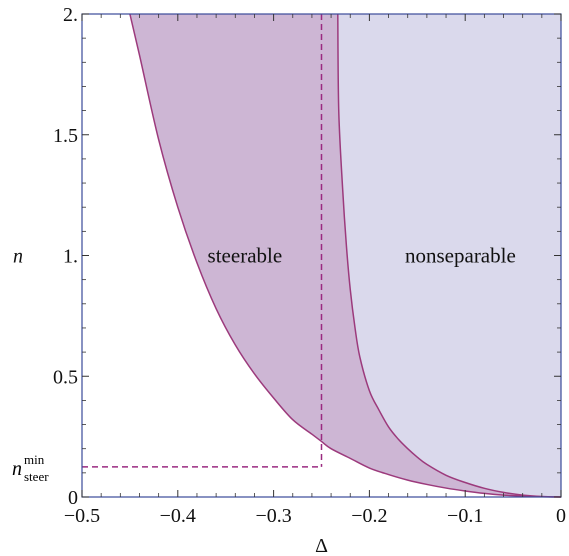 The width and height of the screenshot is (569, 556). Describe the element at coordinates (245, 256) in the screenshot. I see `region-label-steerable: steerable` at that location.